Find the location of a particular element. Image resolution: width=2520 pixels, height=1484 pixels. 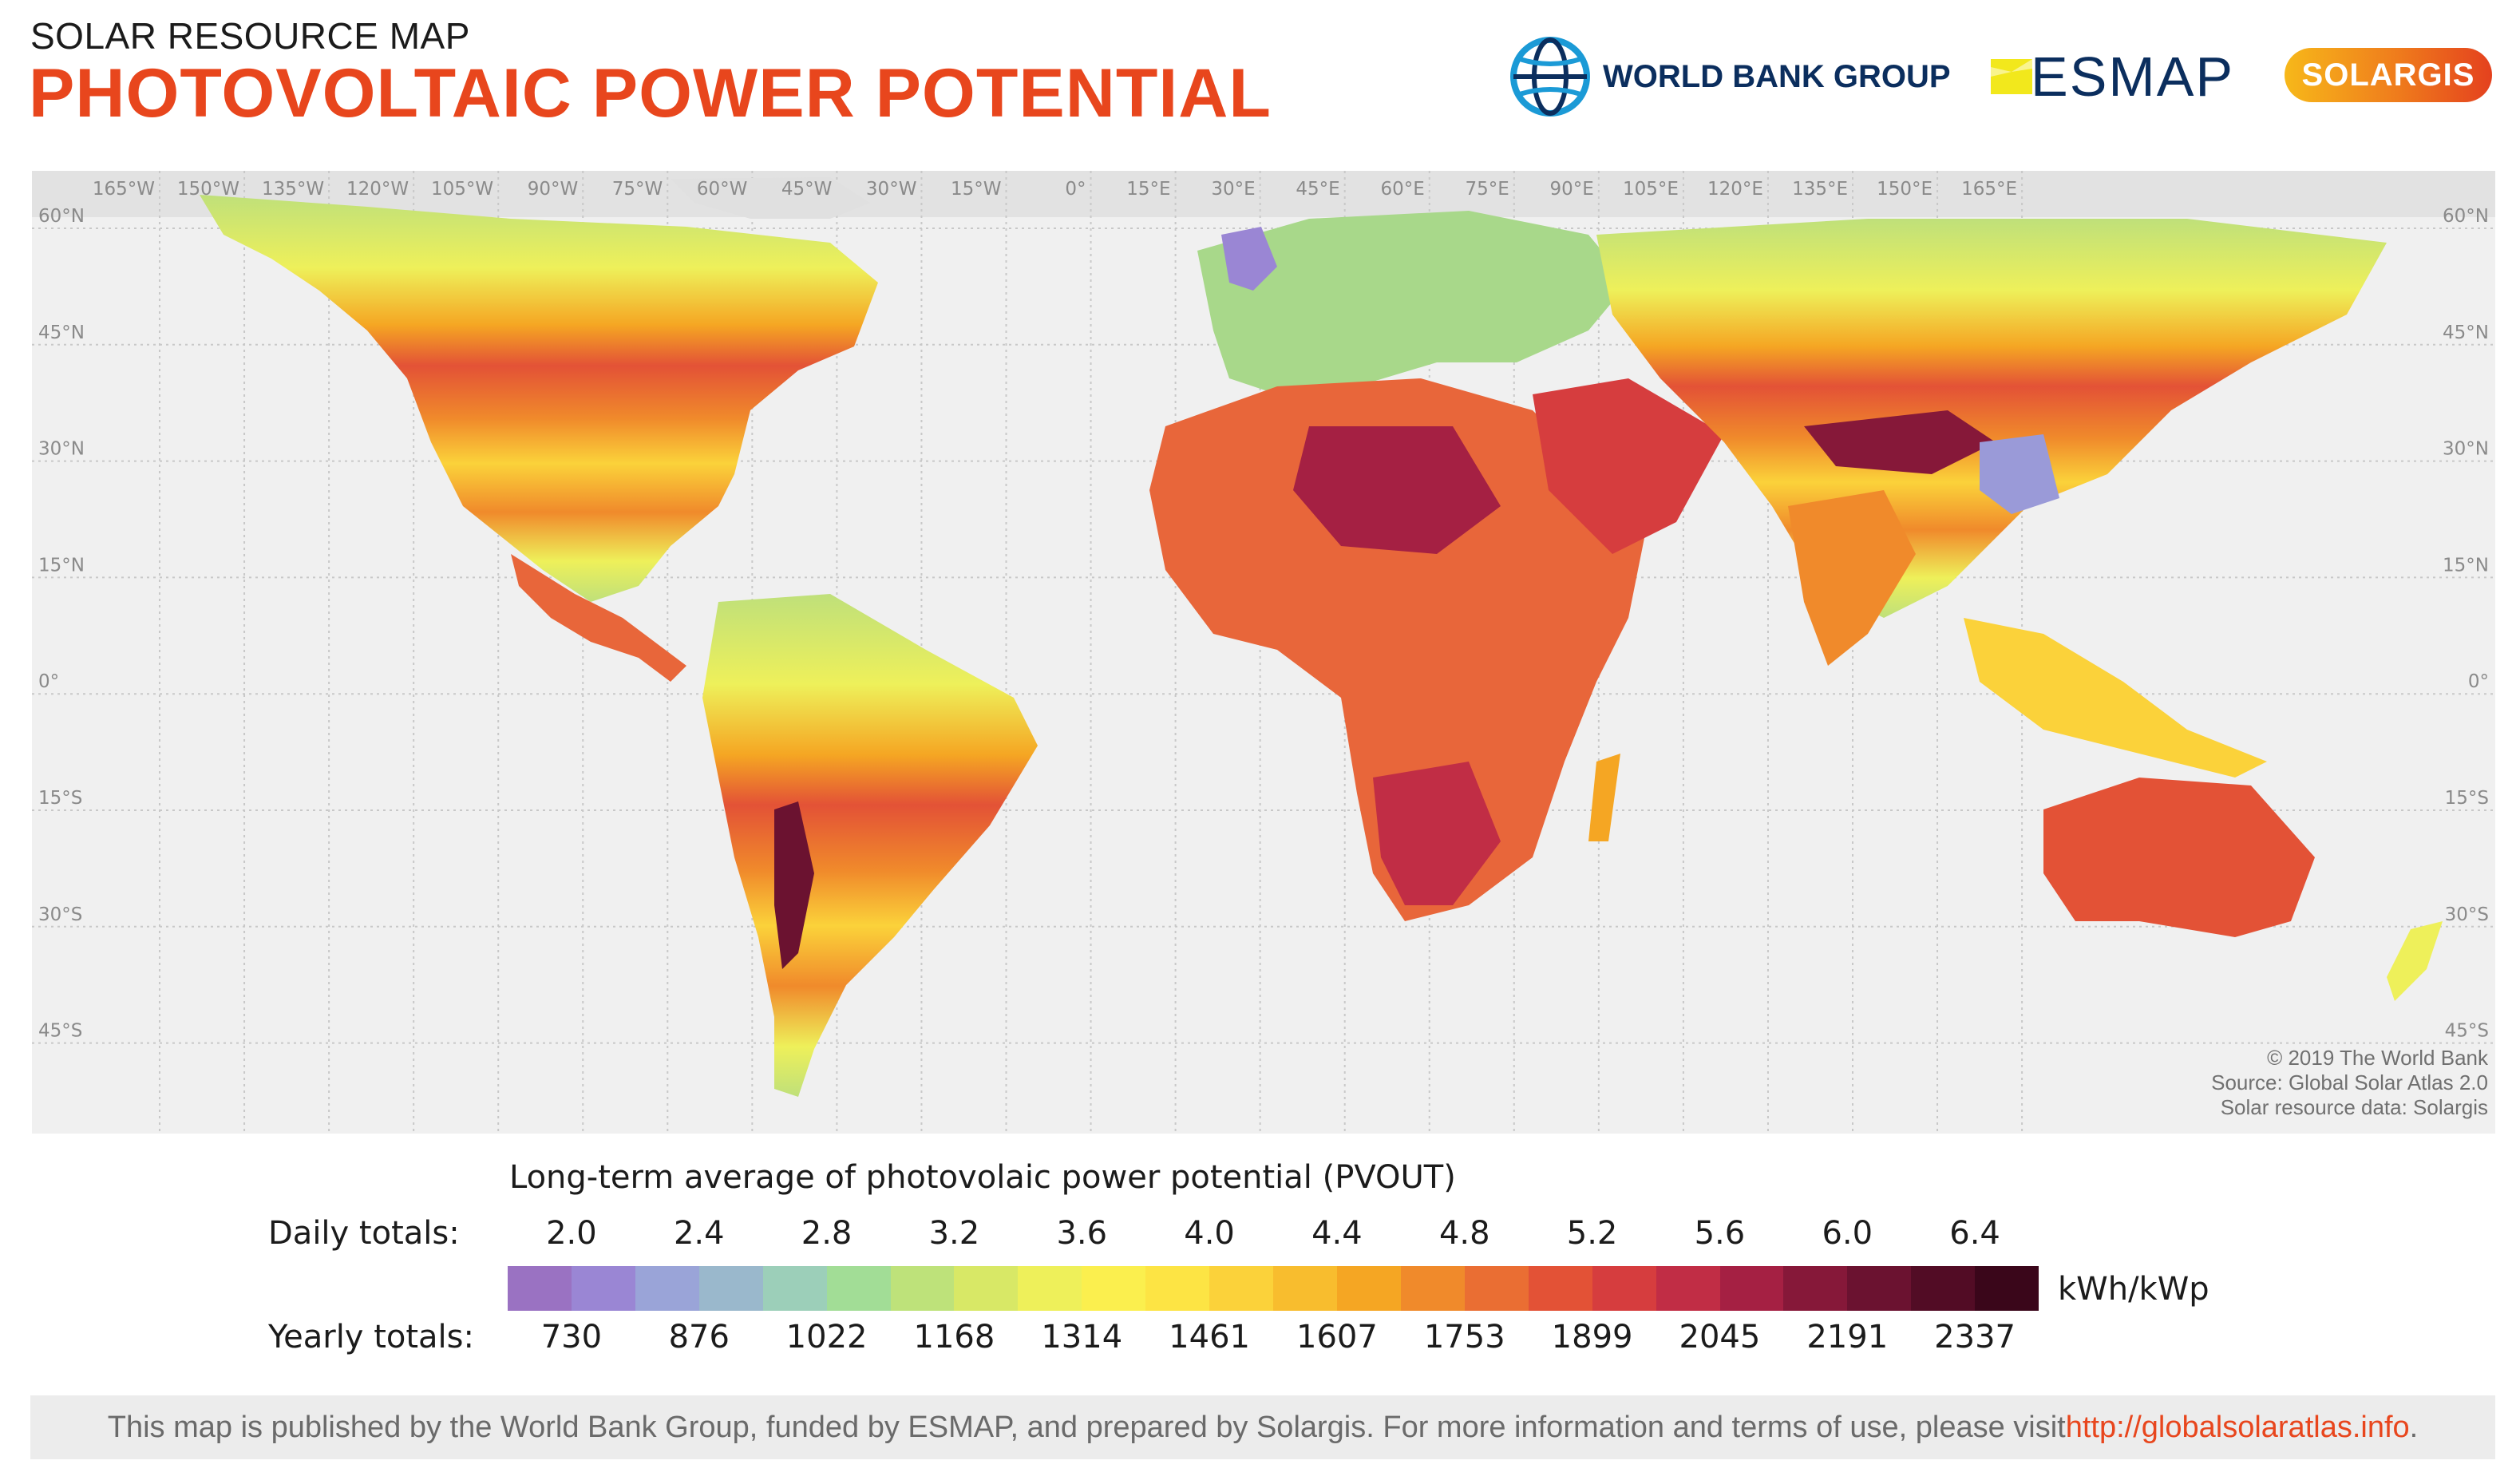

legend-yearly-tick: 1607 is located at coordinates (1337, 1337).